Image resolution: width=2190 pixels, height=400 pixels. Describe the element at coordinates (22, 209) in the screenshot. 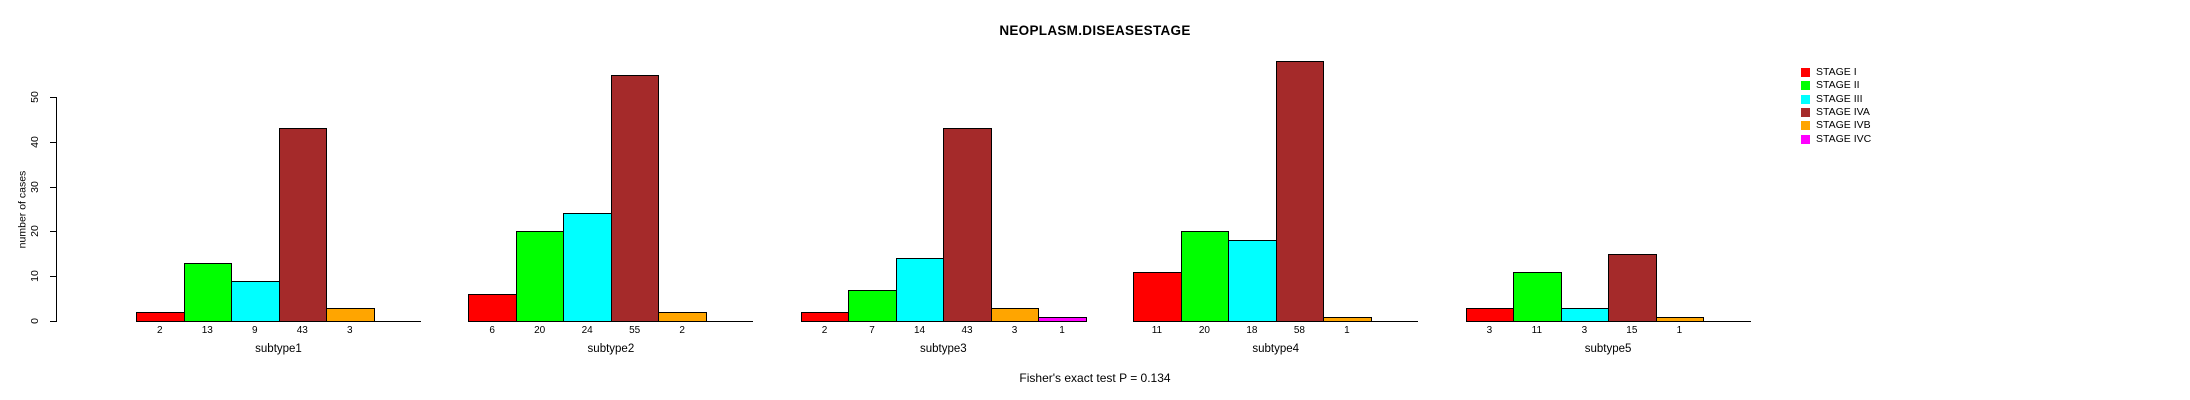

I see `y-axis-title: number of cases` at that location.